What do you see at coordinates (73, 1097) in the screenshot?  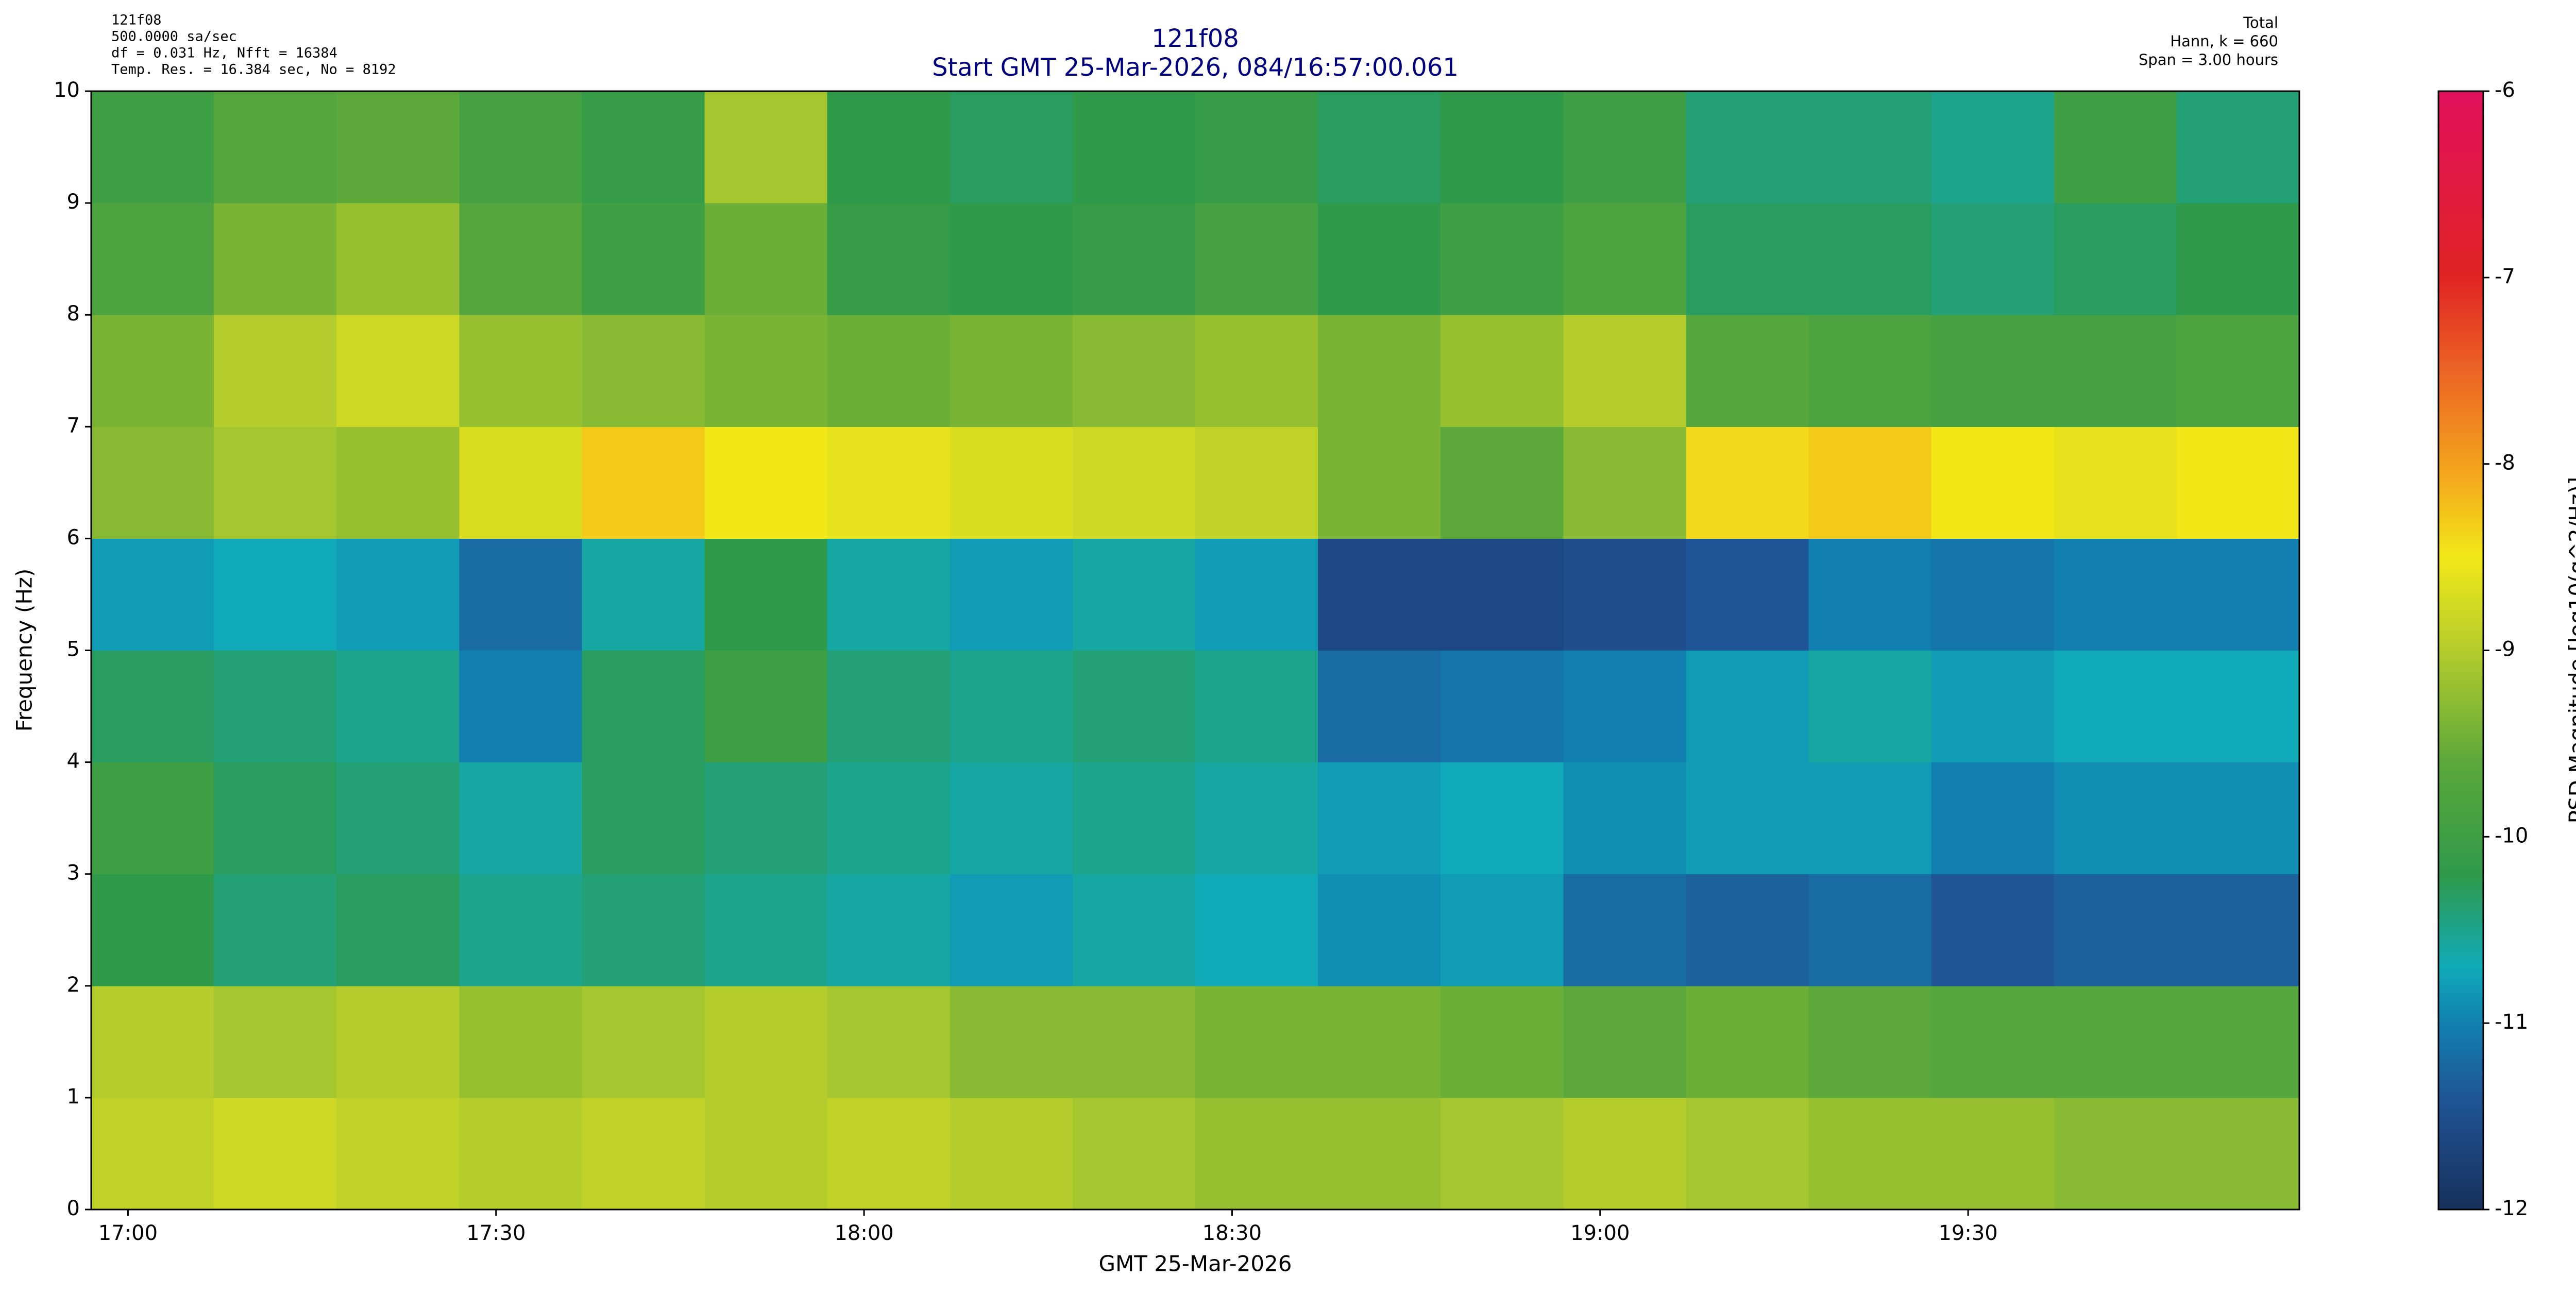 I see `y-tick-label: 1` at bounding box center [73, 1097].